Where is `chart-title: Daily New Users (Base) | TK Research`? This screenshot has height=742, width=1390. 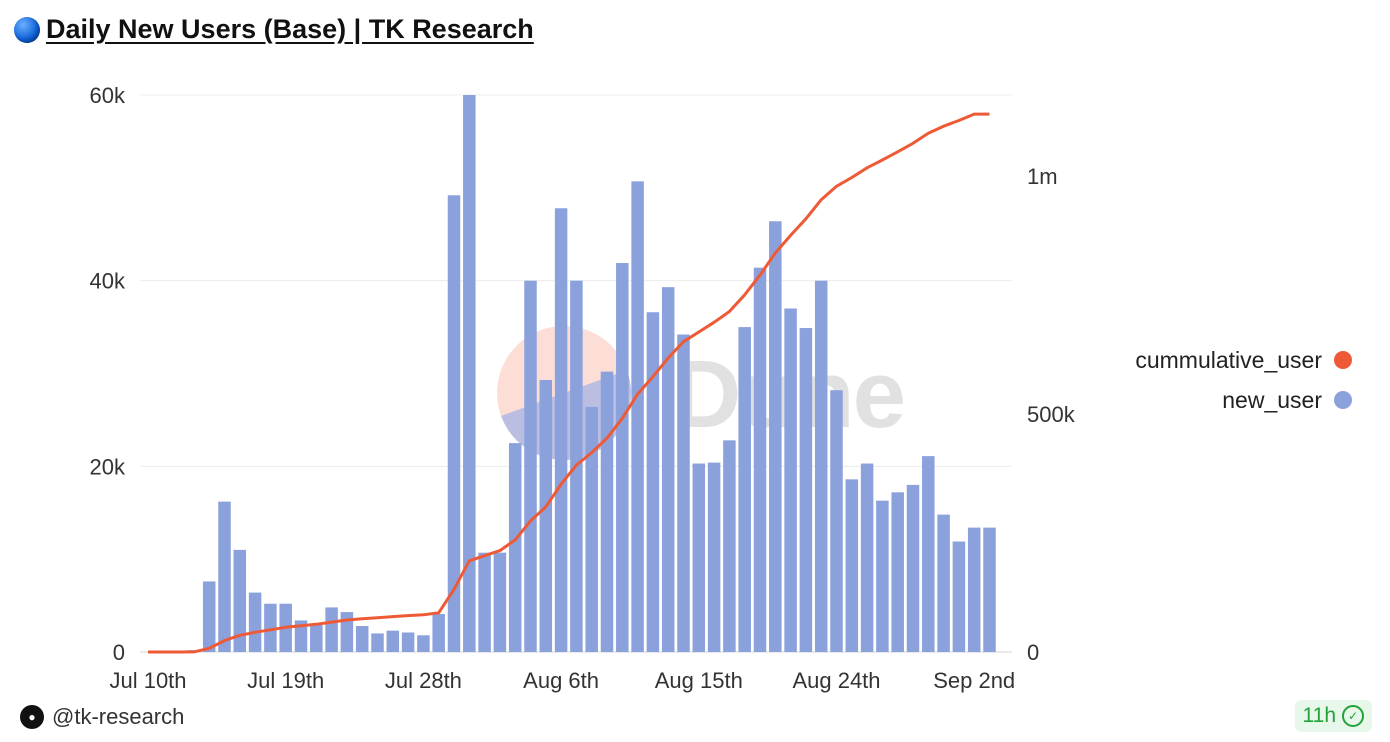 chart-title: Daily New Users (Base) | TK Research is located at coordinates (290, 29).